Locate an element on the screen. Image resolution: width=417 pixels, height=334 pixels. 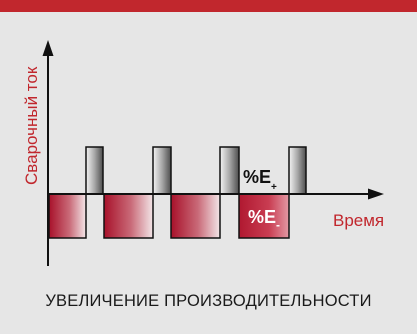
negative-label-sub: - is located at coordinates (278, 225).